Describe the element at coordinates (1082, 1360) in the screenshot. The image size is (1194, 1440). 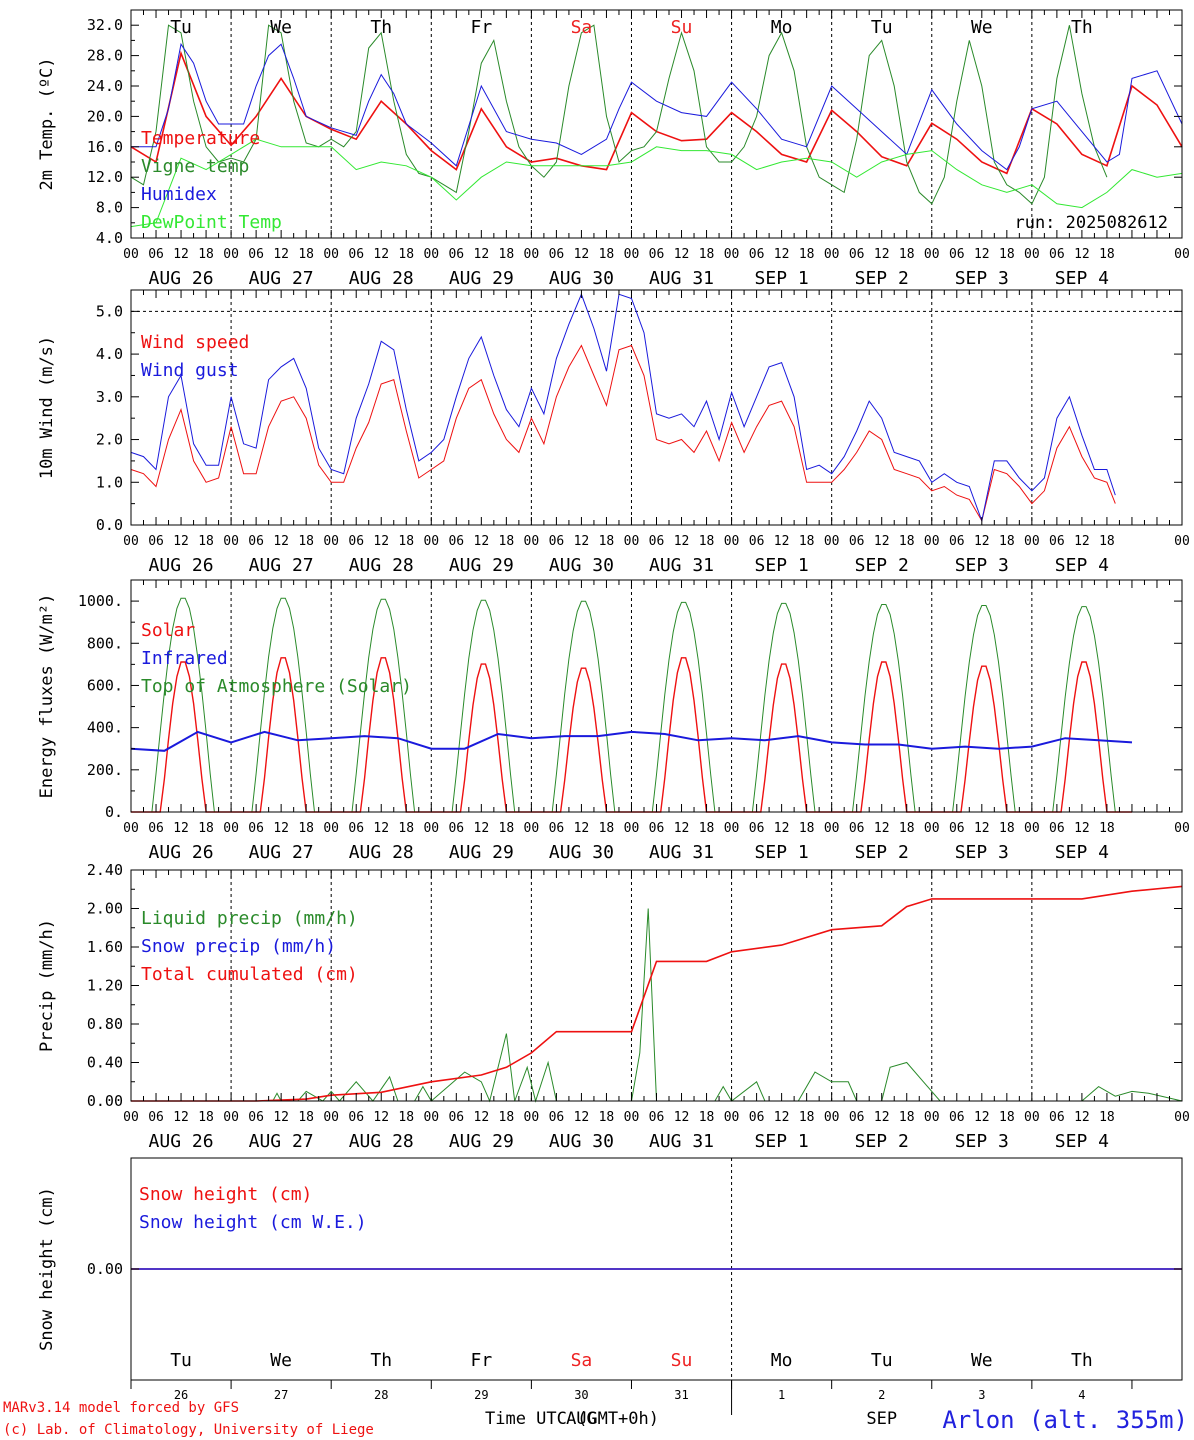
I see `day-name-bottom: Th` at that location.